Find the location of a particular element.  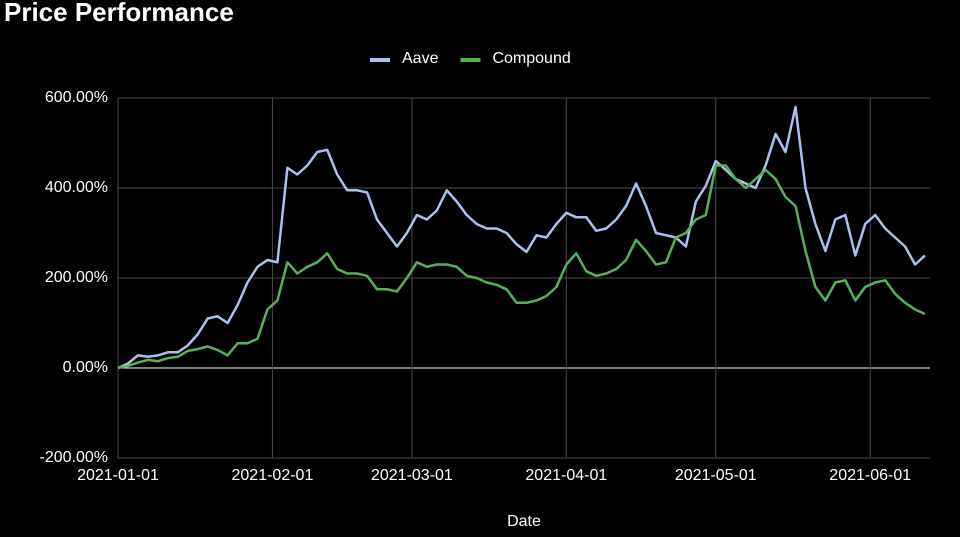

x-tick-label: 2021-01-01 is located at coordinates (118, 475).